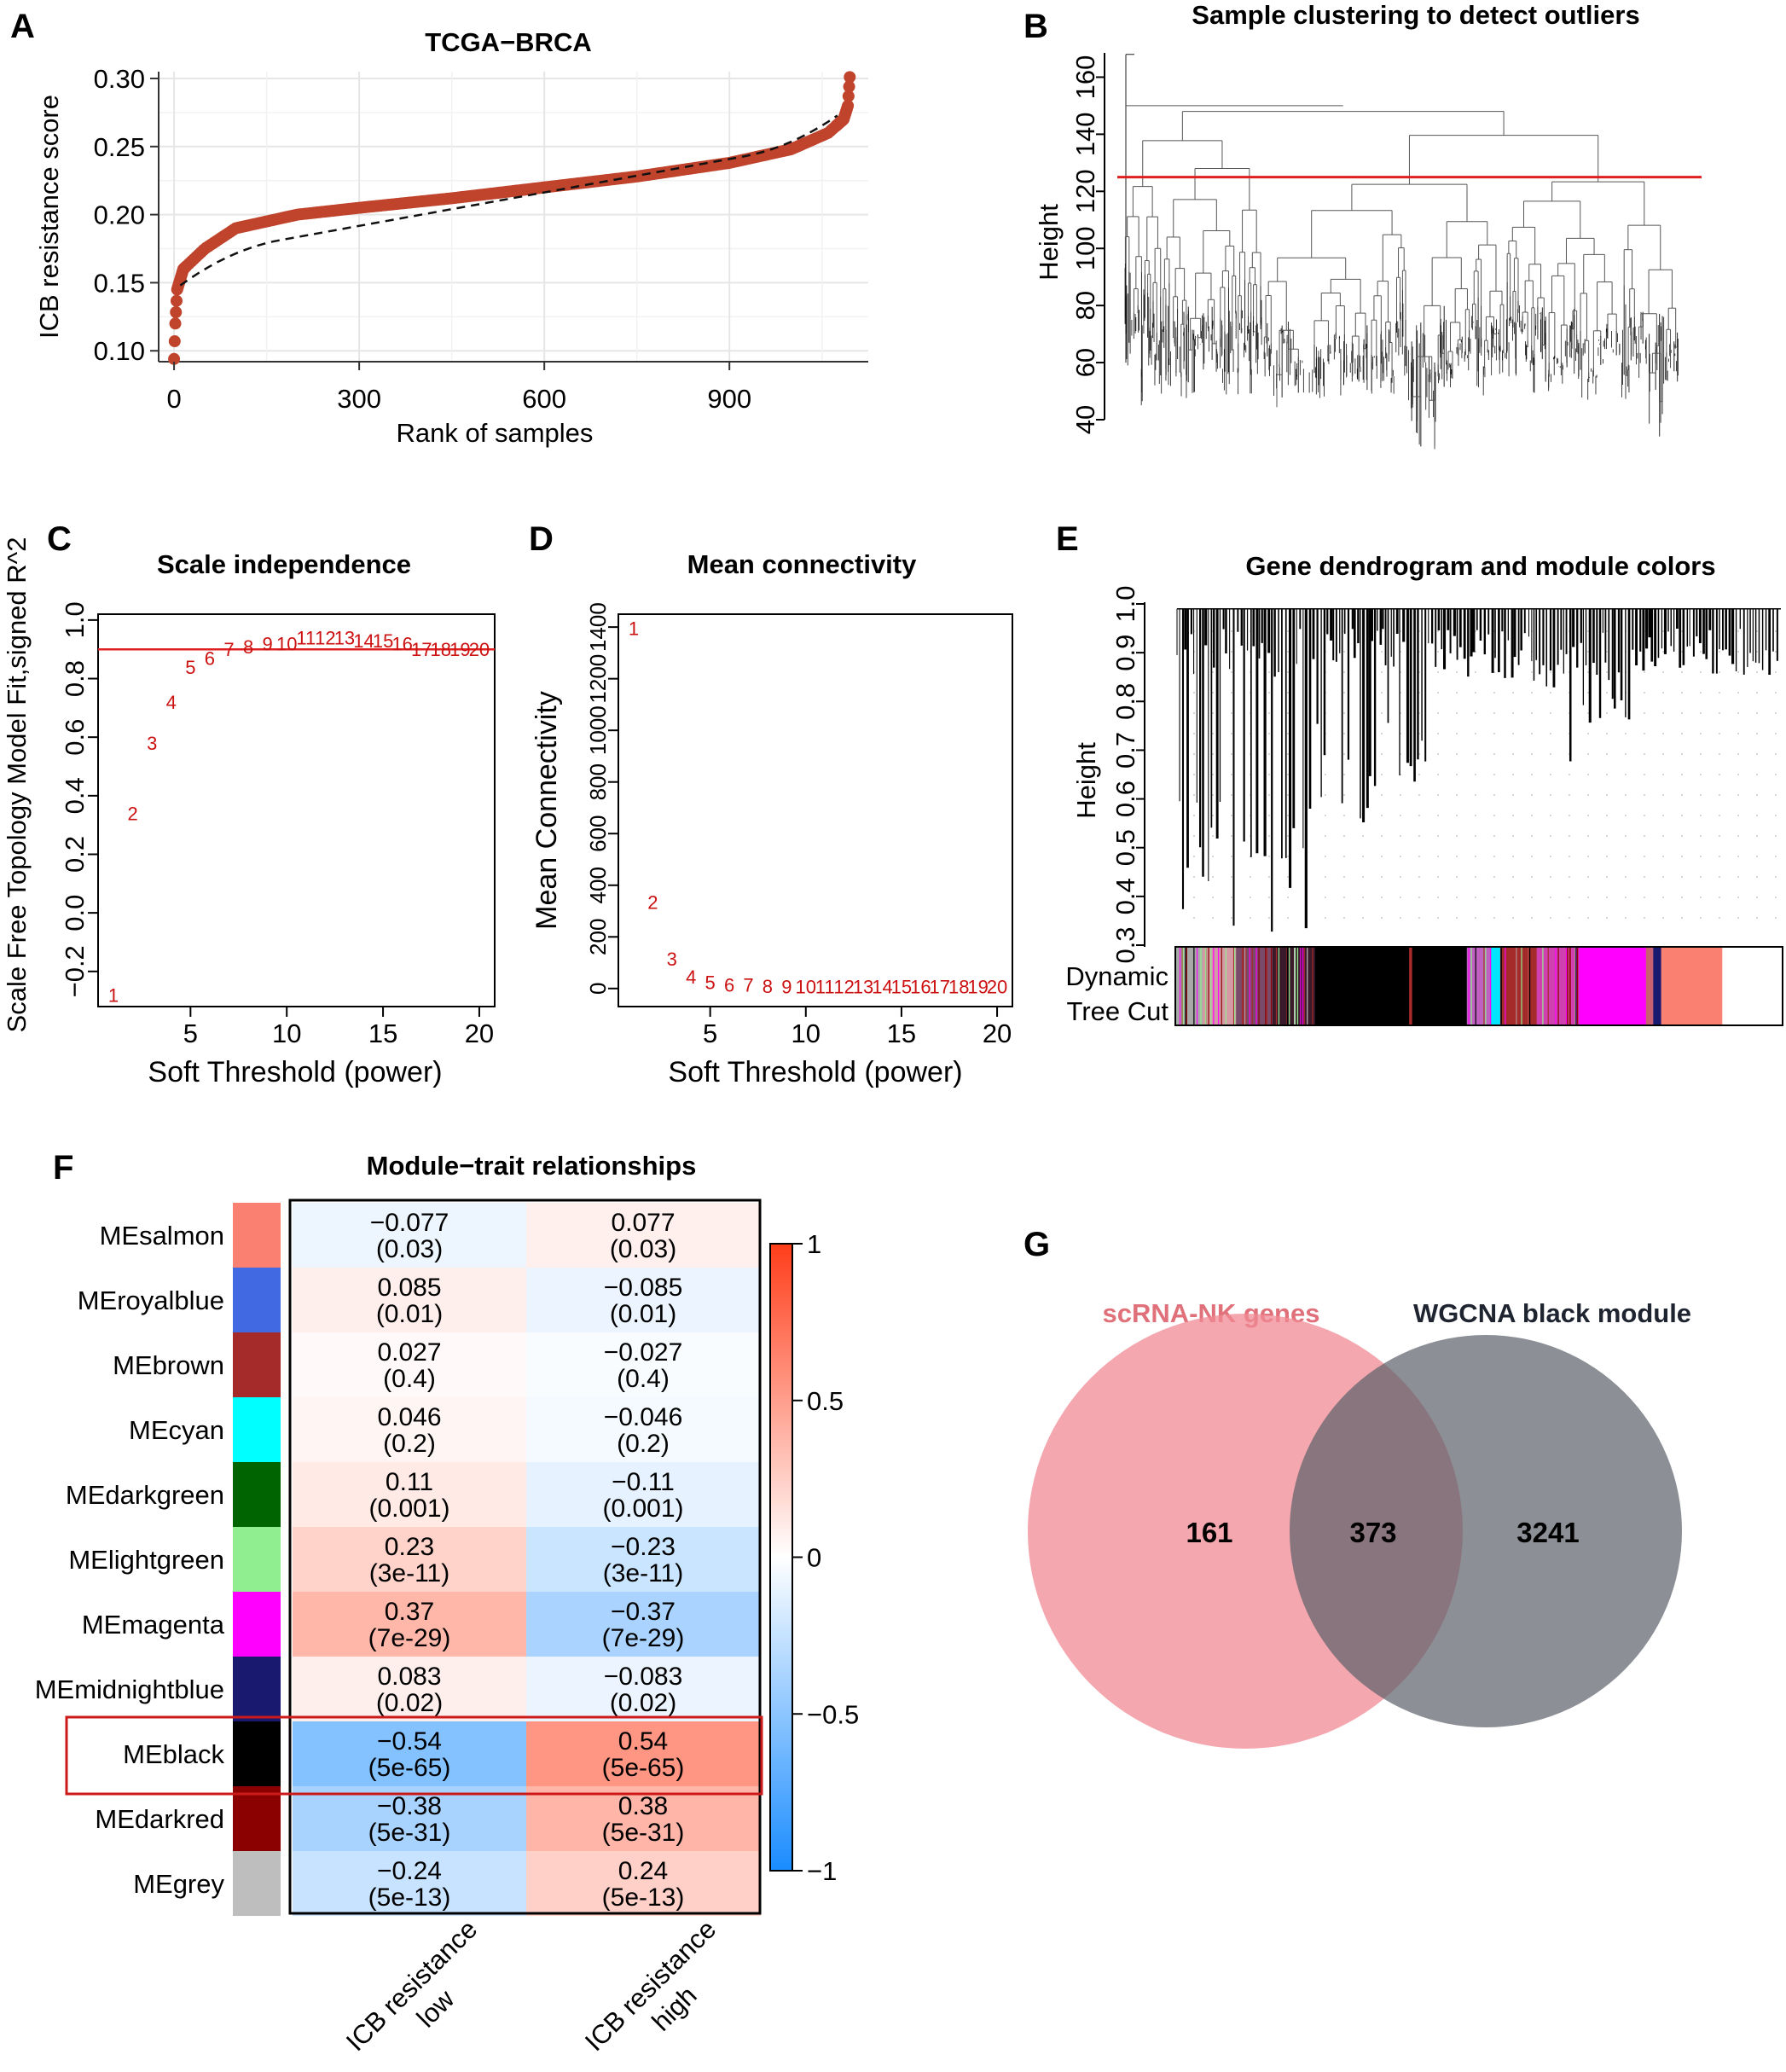  What do you see at coordinates (173, 399) in the screenshot?
I see `panel-a-xtick-label: 0` at bounding box center [173, 399].